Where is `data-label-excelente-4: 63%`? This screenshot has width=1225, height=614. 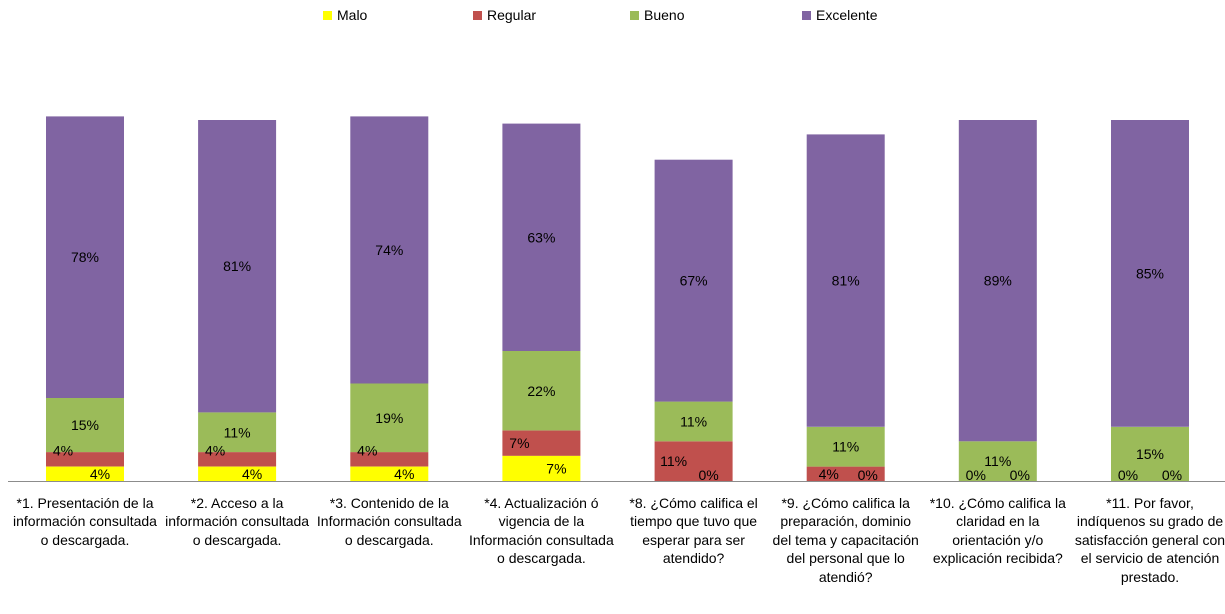
data-label-excelente-4: 63% is located at coordinates (541, 237).